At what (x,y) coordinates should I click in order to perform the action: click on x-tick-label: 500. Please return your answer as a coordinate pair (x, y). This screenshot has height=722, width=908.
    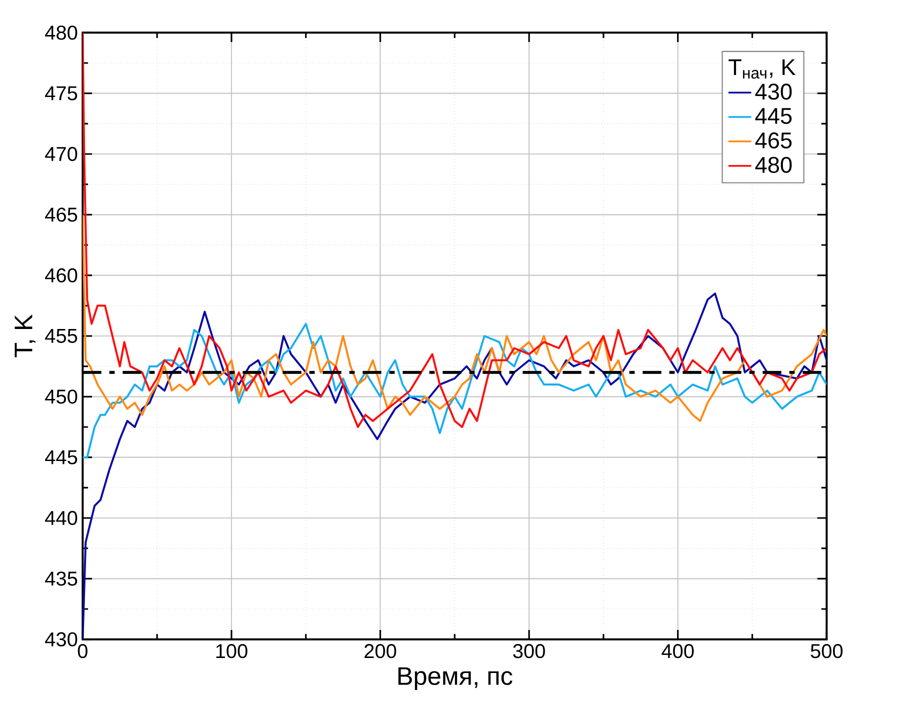
    Looking at the image, I should click on (826, 651).